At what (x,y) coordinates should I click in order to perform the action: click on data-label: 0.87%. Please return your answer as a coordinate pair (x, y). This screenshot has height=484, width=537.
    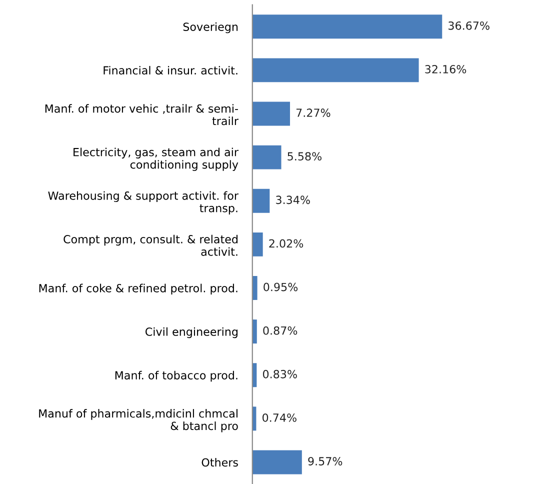
    Looking at the image, I should click on (280, 330).